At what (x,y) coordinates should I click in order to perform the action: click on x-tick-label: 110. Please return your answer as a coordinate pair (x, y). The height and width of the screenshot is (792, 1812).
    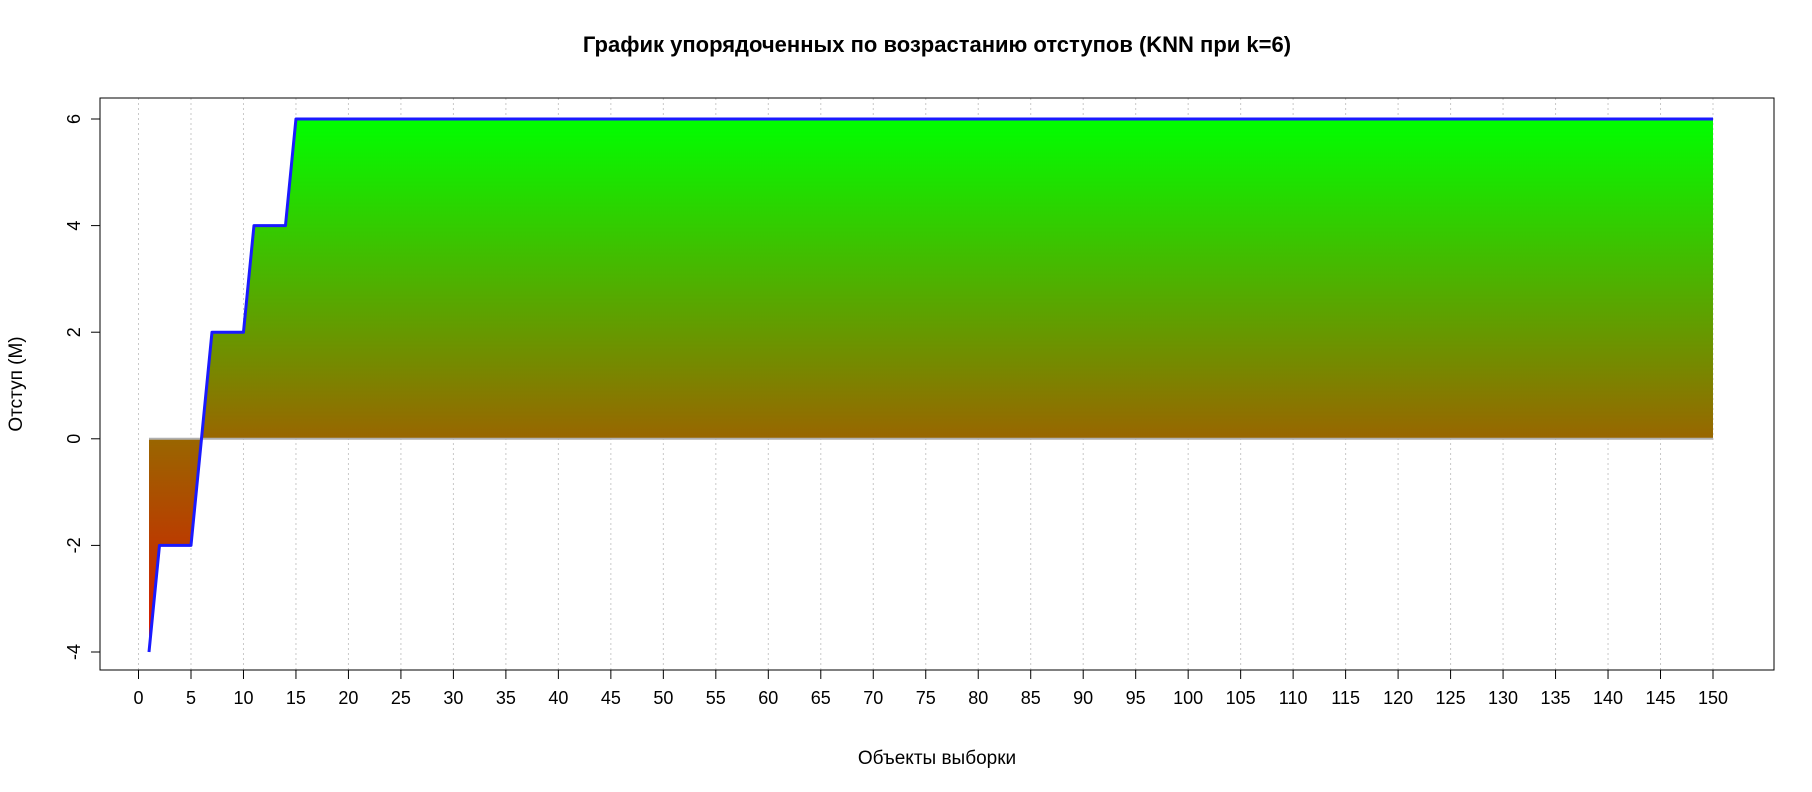
    Looking at the image, I should click on (1293, 698).